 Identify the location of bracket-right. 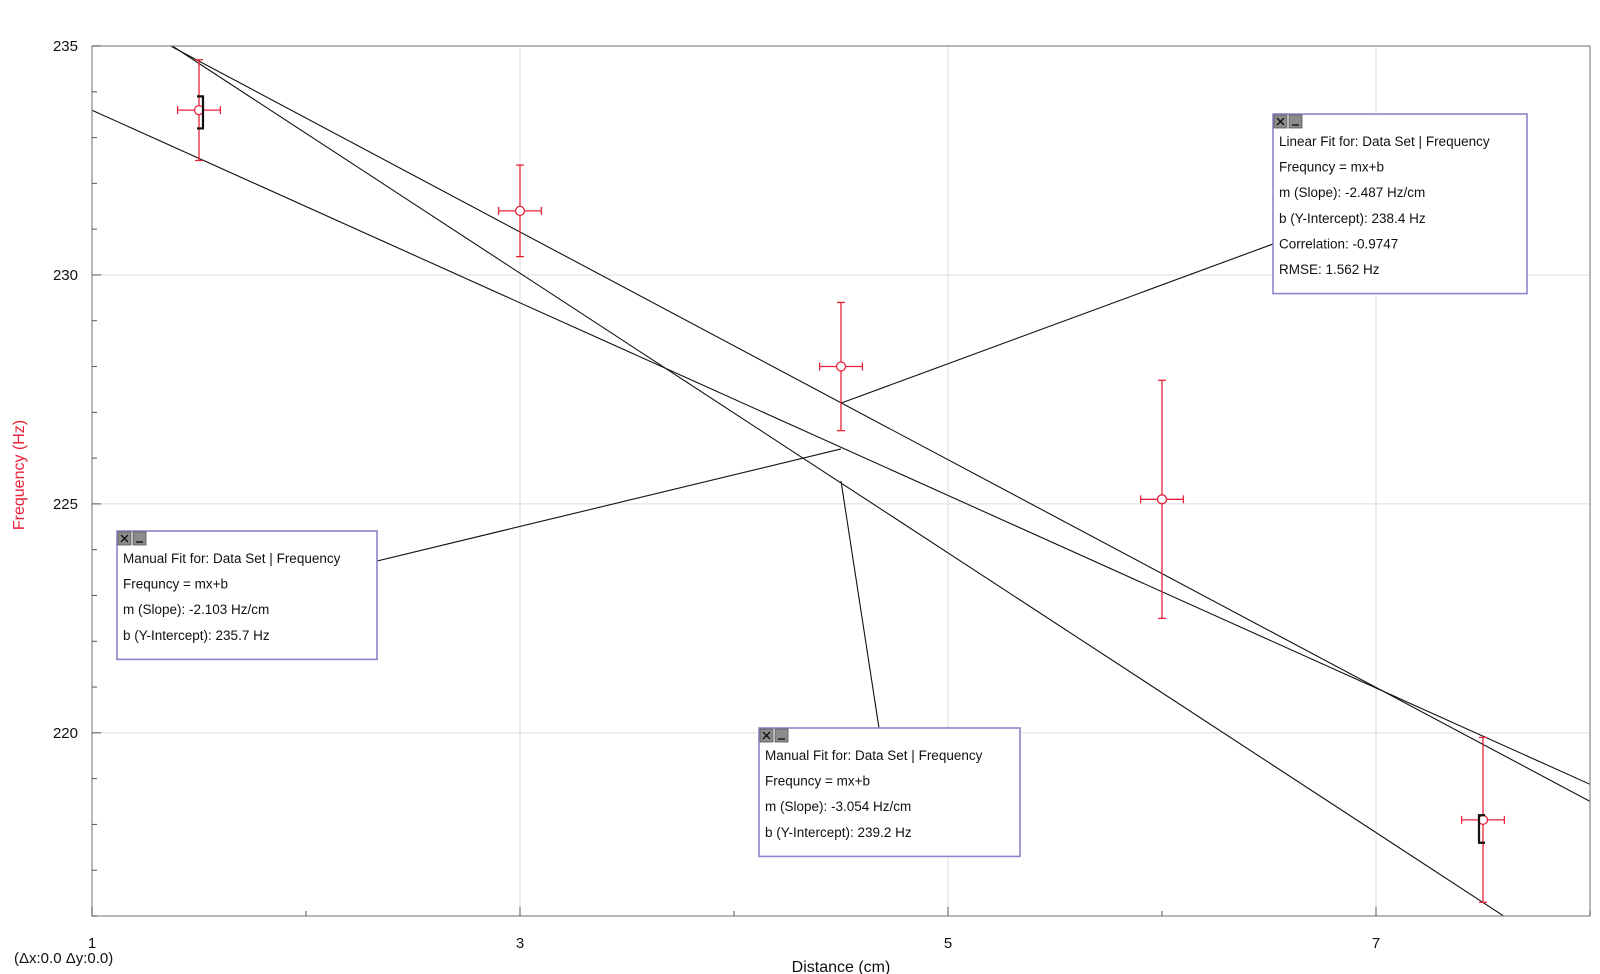
(201, 112).